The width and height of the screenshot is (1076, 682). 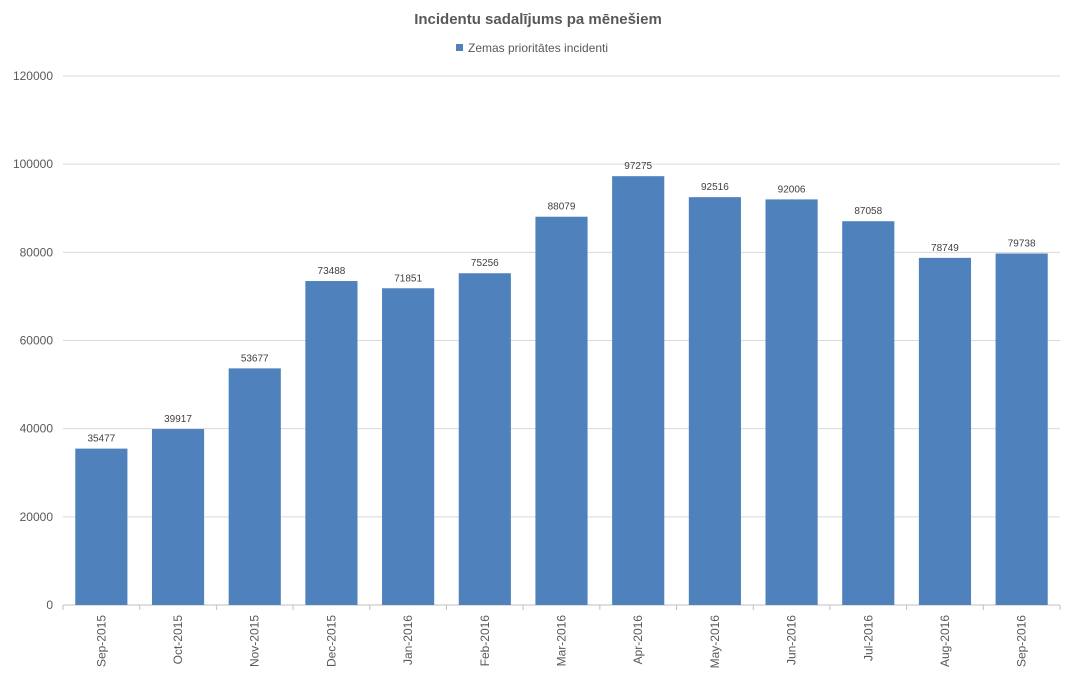 I want to click on legend-swatch, so click(x=459, y=47).